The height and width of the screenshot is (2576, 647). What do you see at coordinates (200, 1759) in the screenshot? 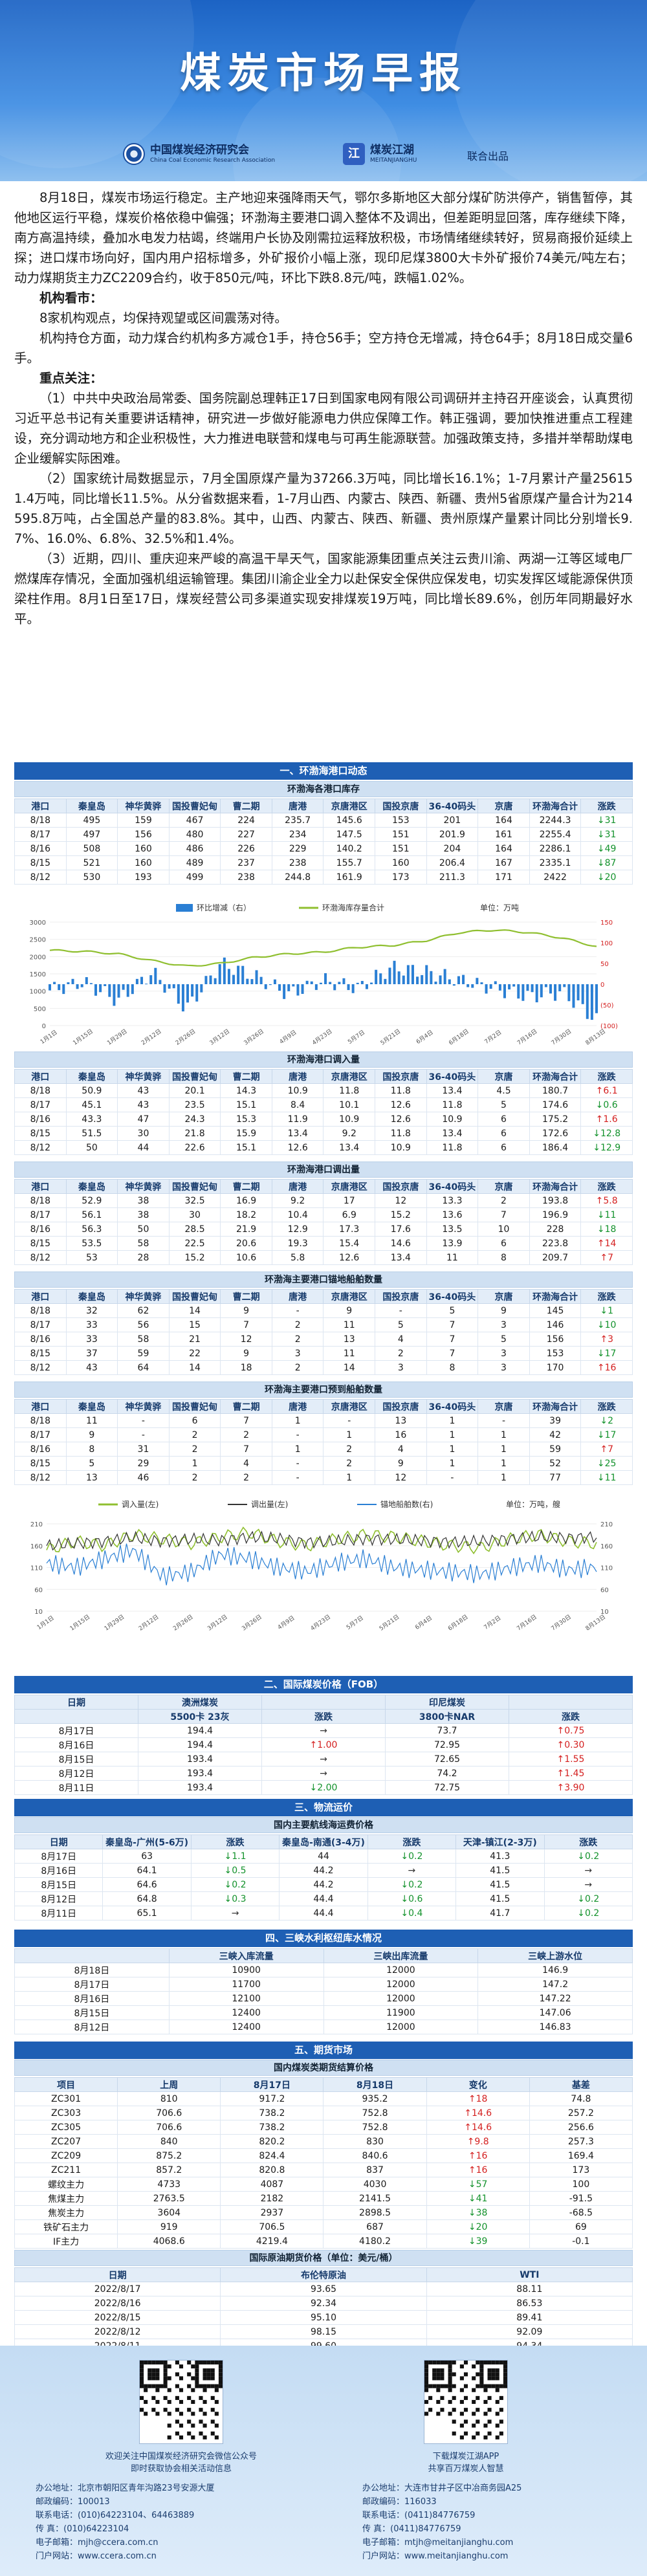
I see `table-cell: 193.4` at bounding box center [200, 1759].